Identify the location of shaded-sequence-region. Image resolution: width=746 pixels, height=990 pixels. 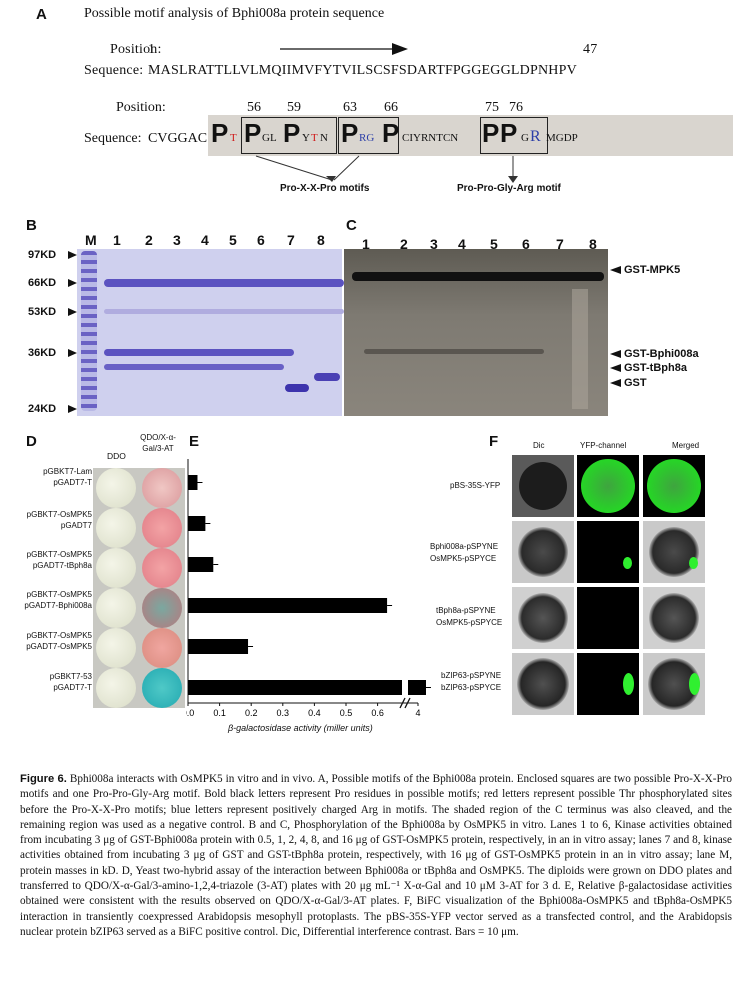
(470, 135).